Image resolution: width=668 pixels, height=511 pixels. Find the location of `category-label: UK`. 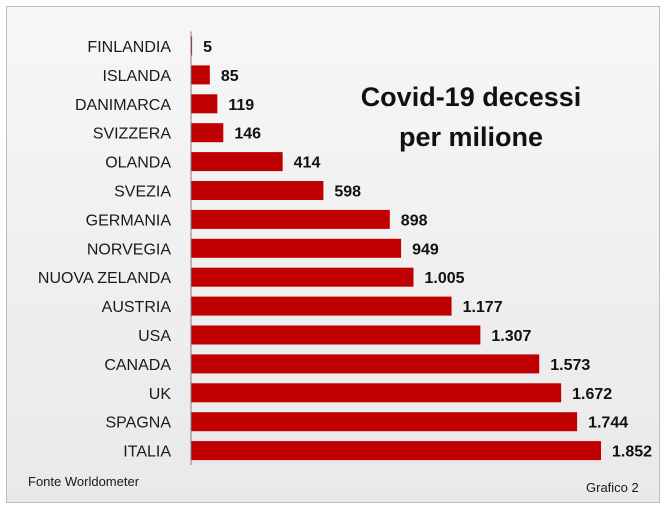

category-label: UK is located at coordinates (160, 394).